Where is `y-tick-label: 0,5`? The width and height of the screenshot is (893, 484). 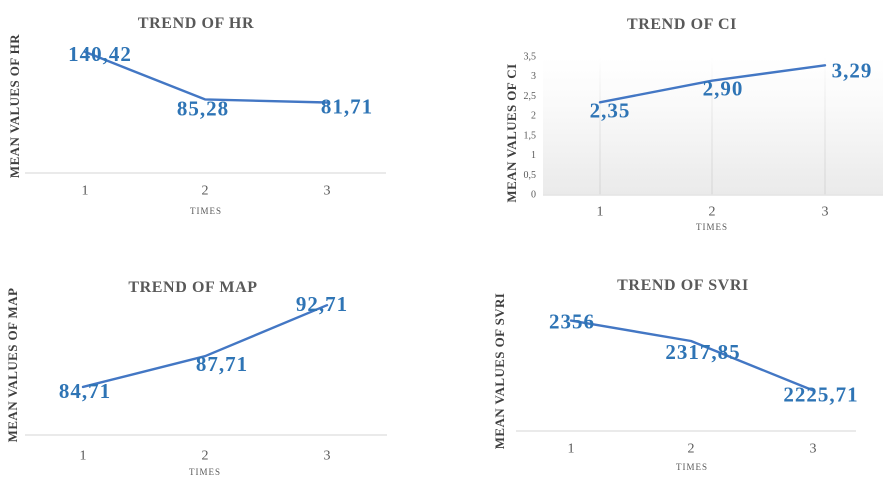
y-tick-label: 0,5 is located at coordinates (530, 175).